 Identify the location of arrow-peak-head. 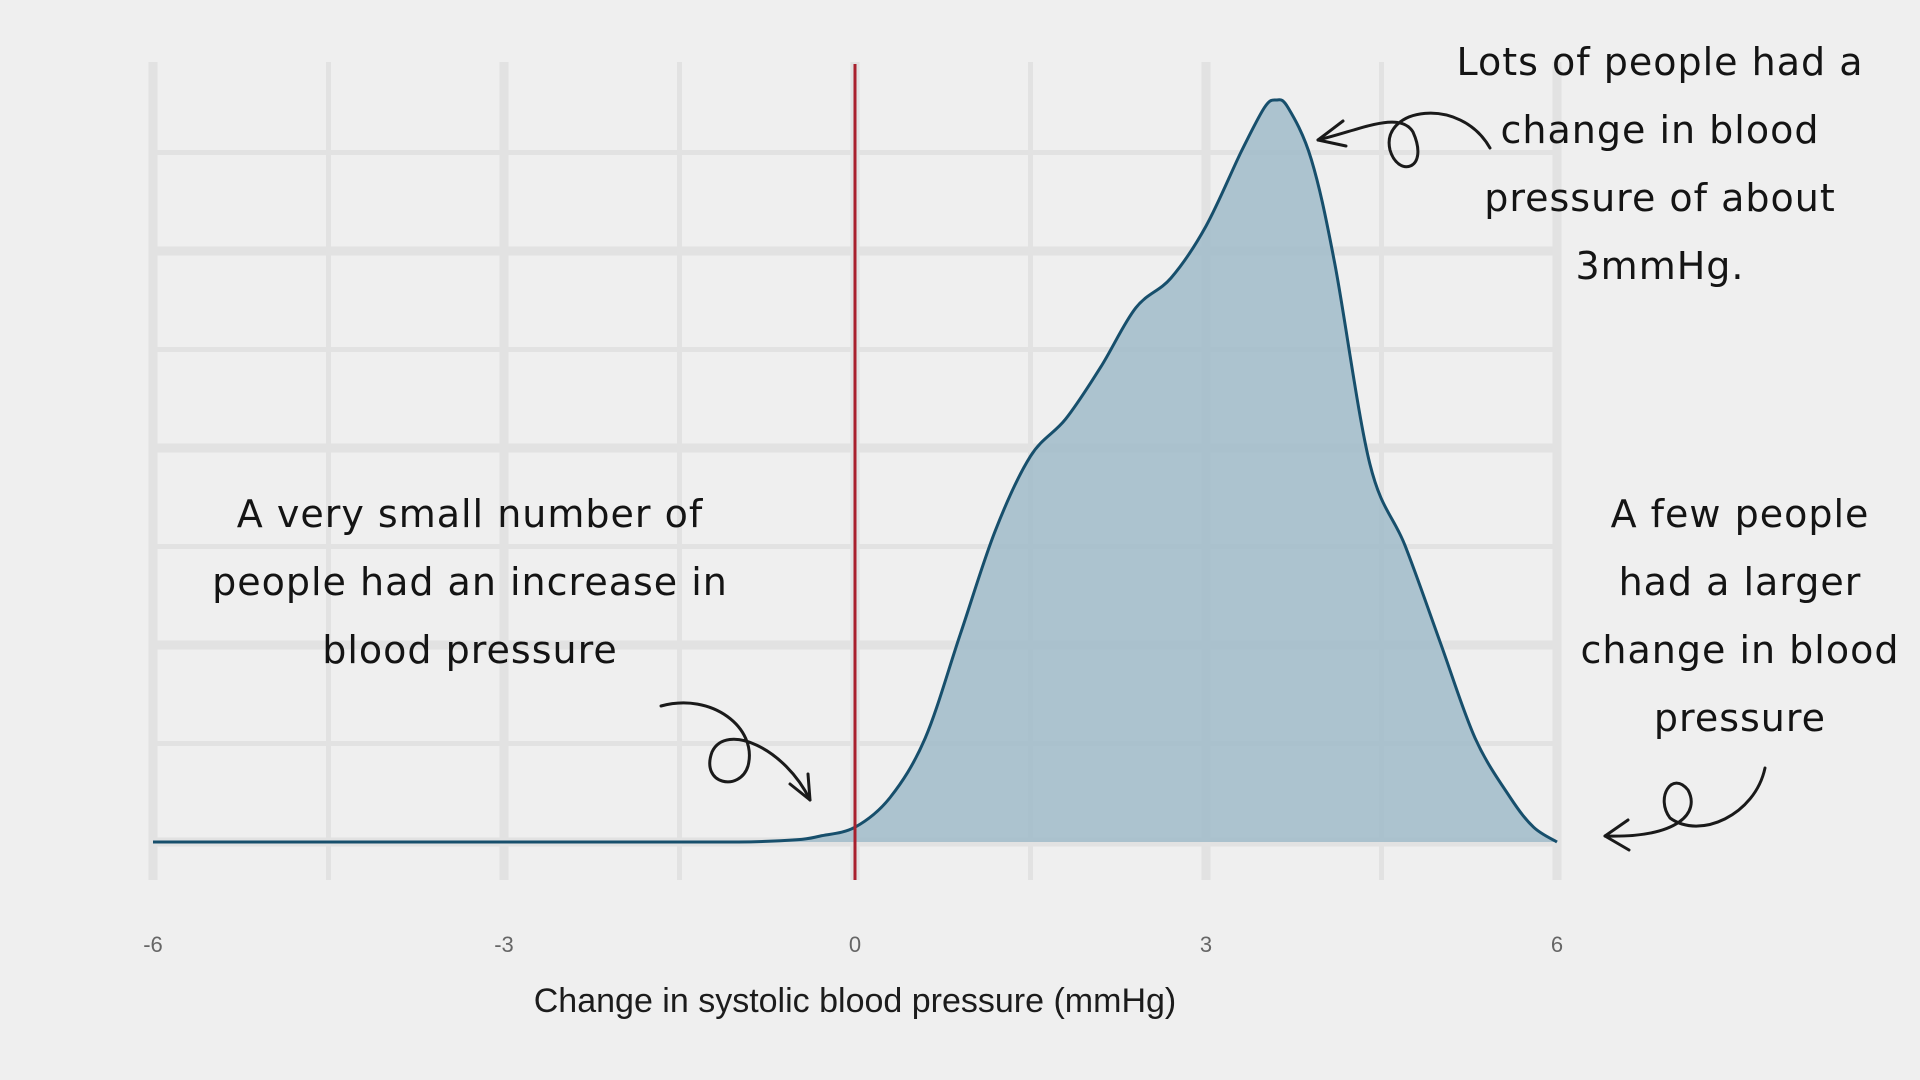
(1332, 133).